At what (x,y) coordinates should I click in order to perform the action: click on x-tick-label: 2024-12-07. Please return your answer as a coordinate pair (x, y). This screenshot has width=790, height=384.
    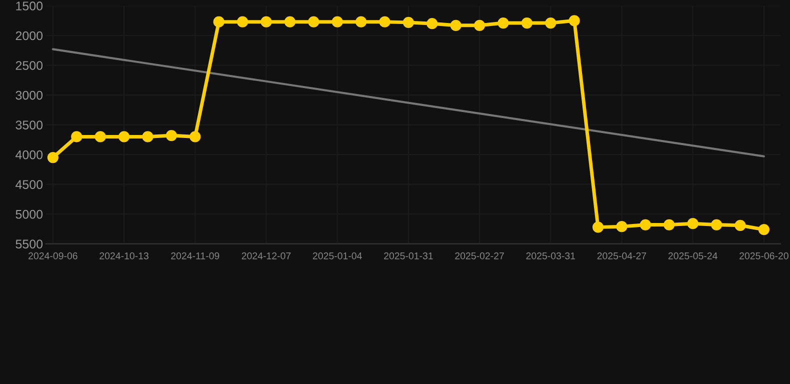
    Looking at the image, I should click on (266, 256).